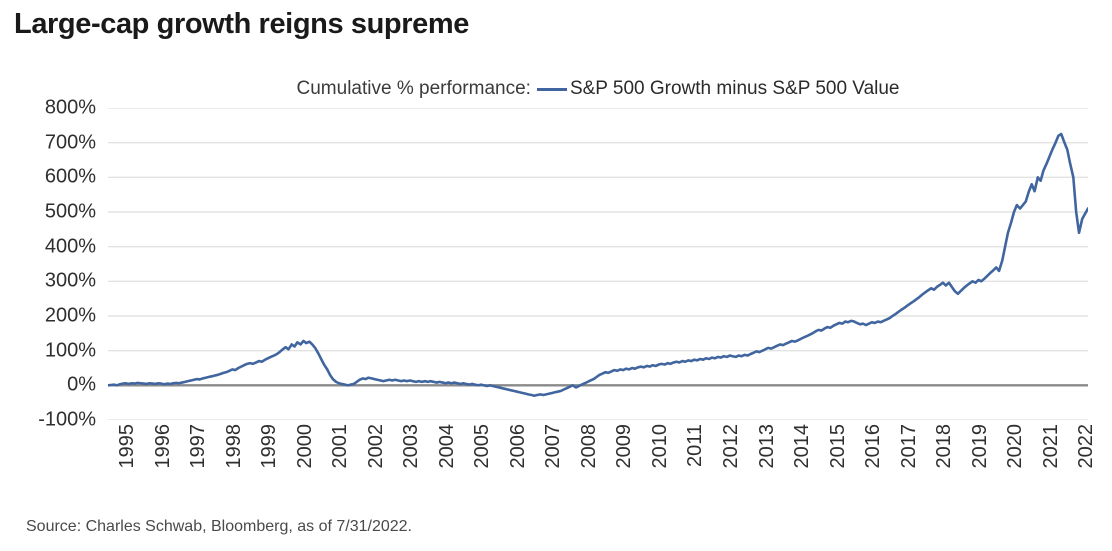 This screenshot has width=1112, height=551. What do you see at coordinates (588, 446) in the screenshot?
I see `x-axis-tick-label: 2008` at bounding box center [588, 446].